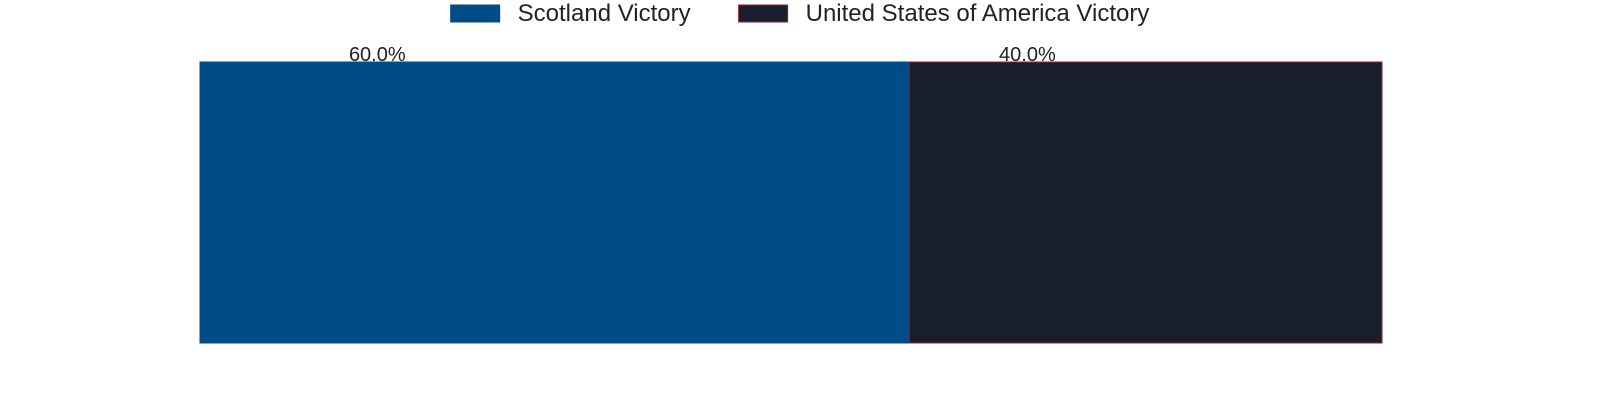 This screenshot has width=1600, height=400. I want to click on legend-label-scotland-victory: Scotland Victory, so click(604, 13).